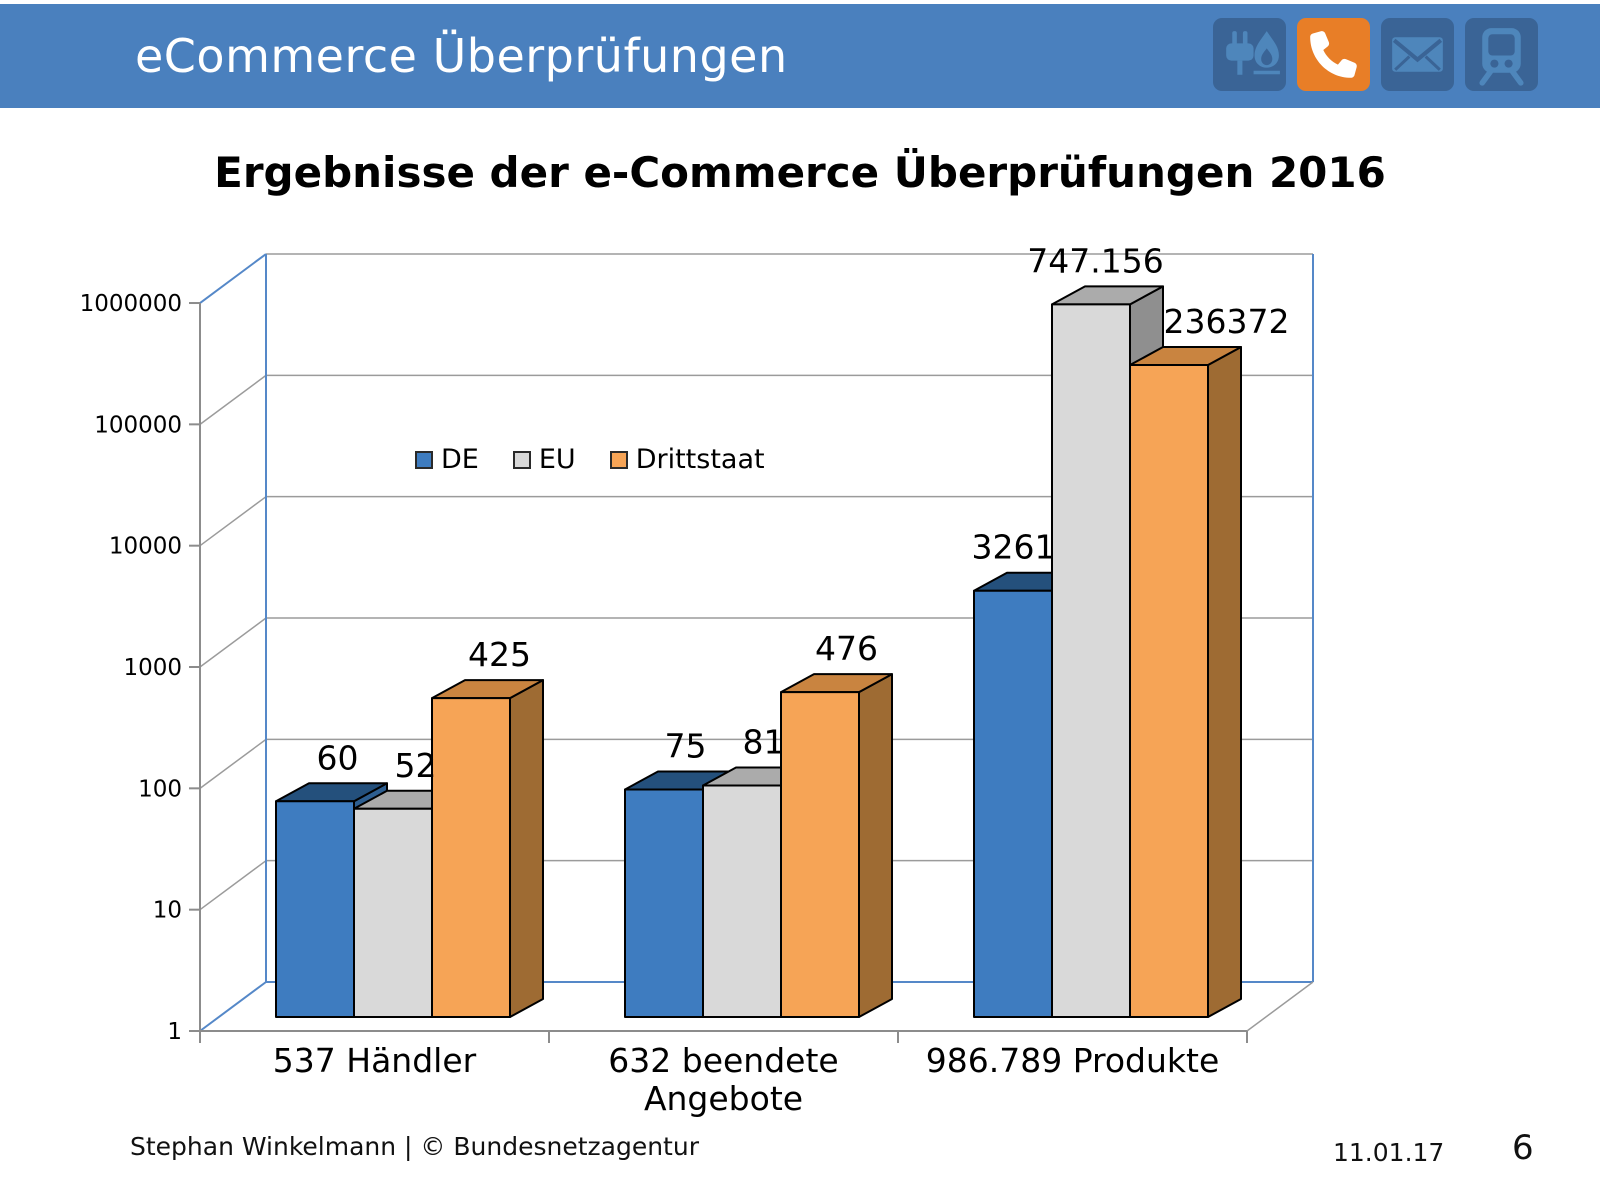 This screenshot has width=1600, height=1200. I want to click on y-axis-tick-label: 1000, so click(152, 668).